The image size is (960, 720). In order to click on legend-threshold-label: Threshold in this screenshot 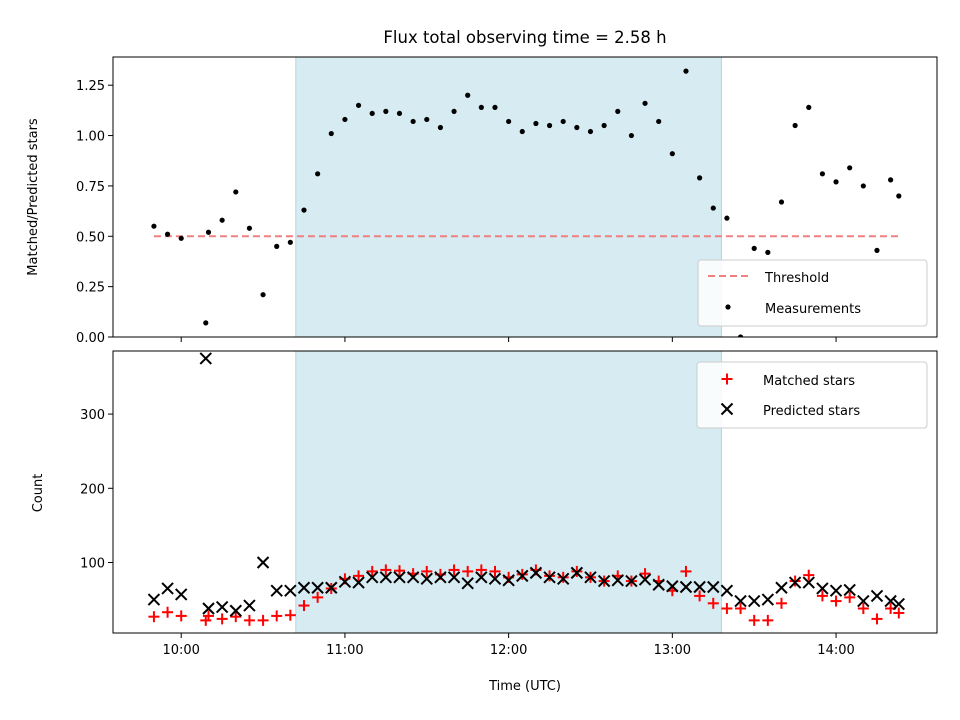, I will do `click(796, 278)`.